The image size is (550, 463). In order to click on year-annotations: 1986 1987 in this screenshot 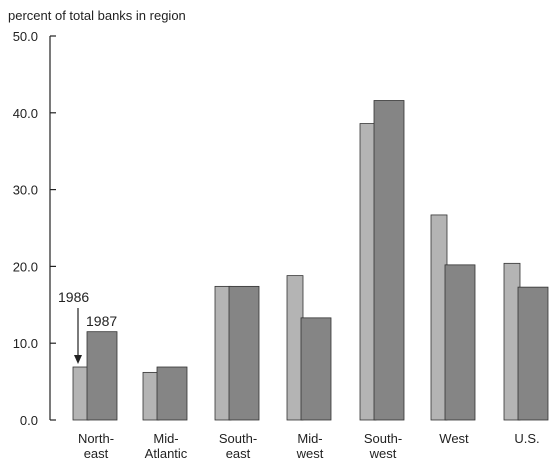, I will do `click(87, 326)`.